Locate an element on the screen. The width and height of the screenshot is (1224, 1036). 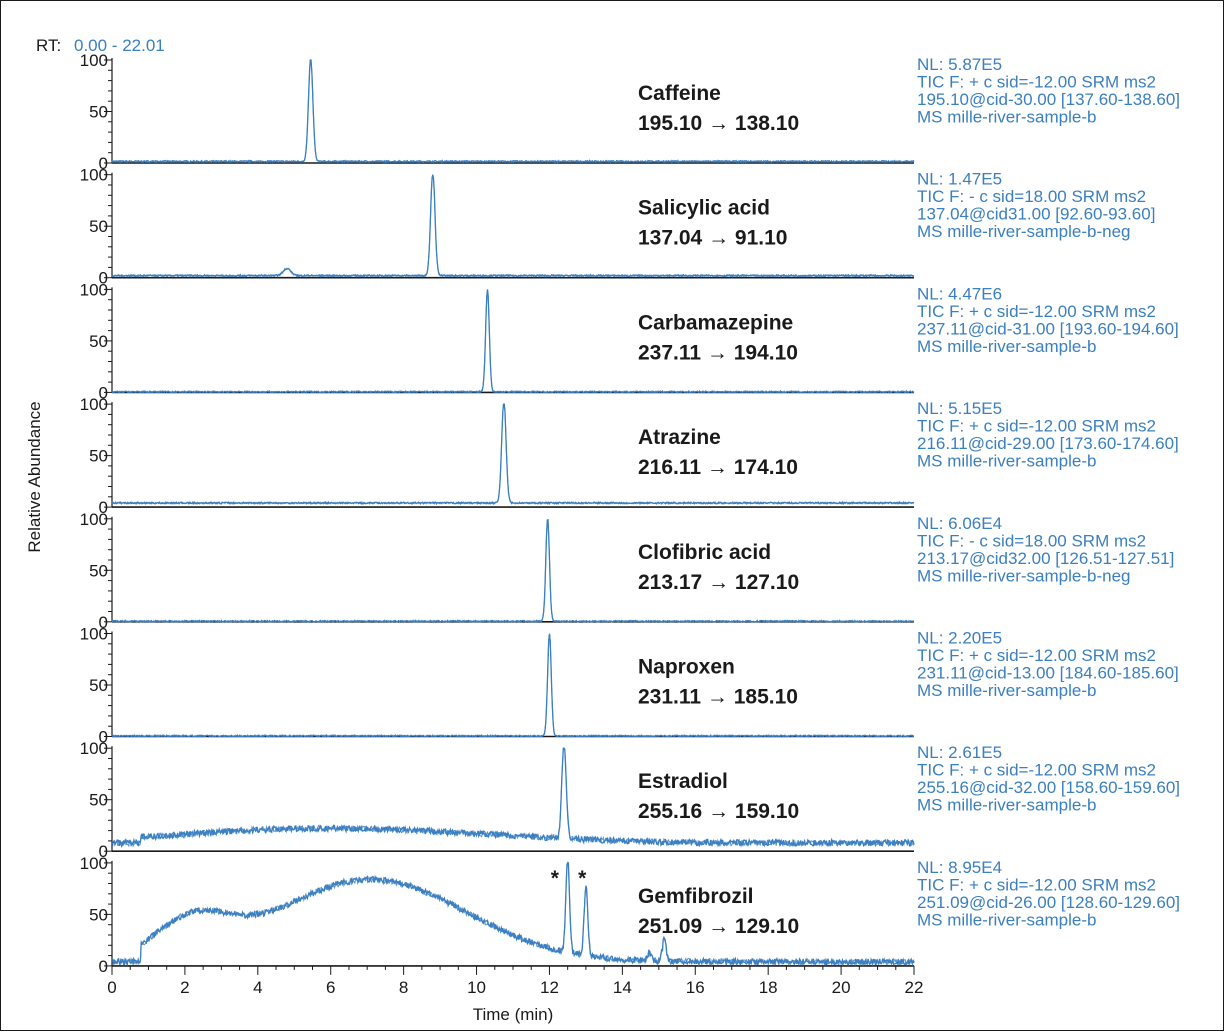
nl-label: NL: 4.47E6 is located at coordinates (959, 293).